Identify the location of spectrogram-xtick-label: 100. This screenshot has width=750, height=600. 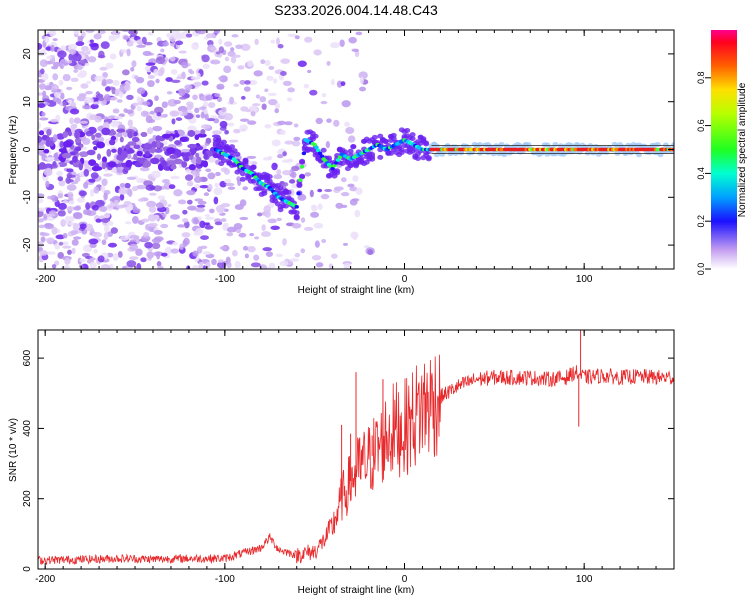
(584, 279).